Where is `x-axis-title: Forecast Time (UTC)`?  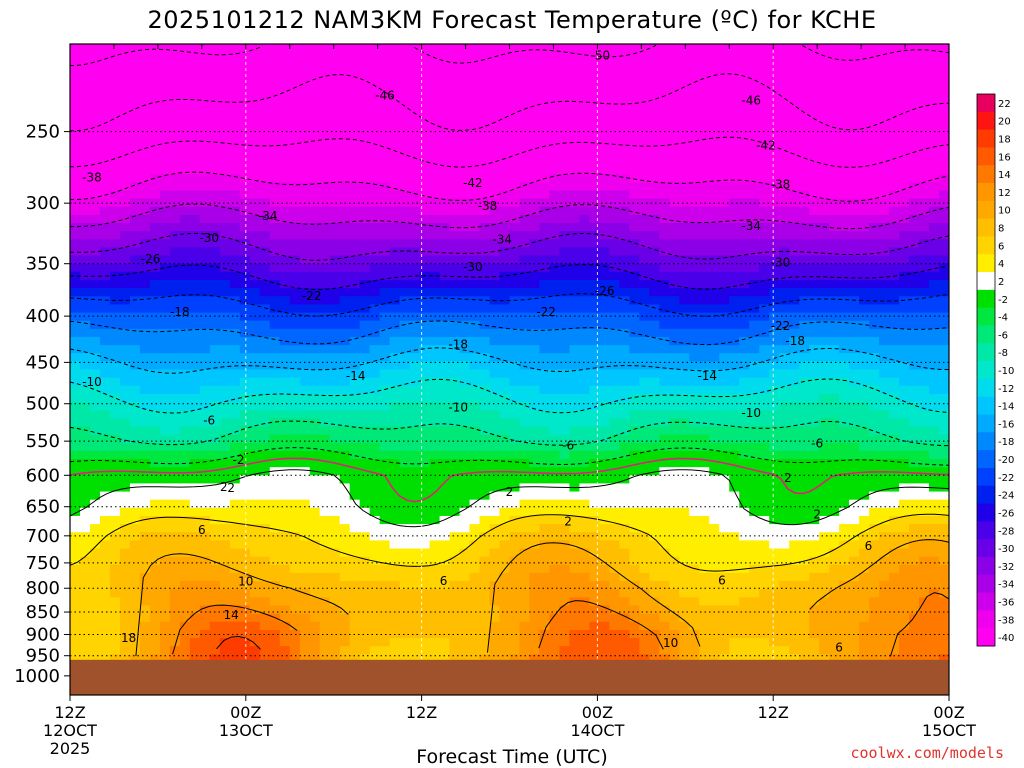
x-axis-title: Forecast Time (UTC) is located at coordinates (512, 757).